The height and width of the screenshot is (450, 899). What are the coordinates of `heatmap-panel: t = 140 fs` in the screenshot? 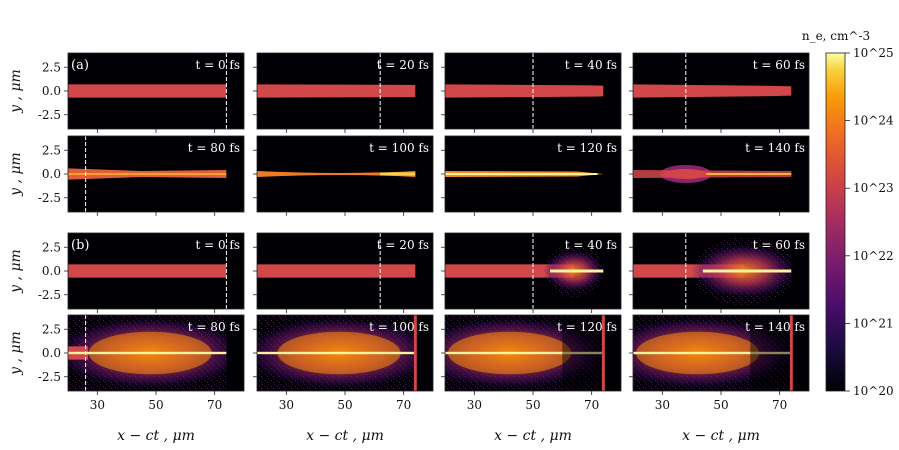 It's located at (719, 175).